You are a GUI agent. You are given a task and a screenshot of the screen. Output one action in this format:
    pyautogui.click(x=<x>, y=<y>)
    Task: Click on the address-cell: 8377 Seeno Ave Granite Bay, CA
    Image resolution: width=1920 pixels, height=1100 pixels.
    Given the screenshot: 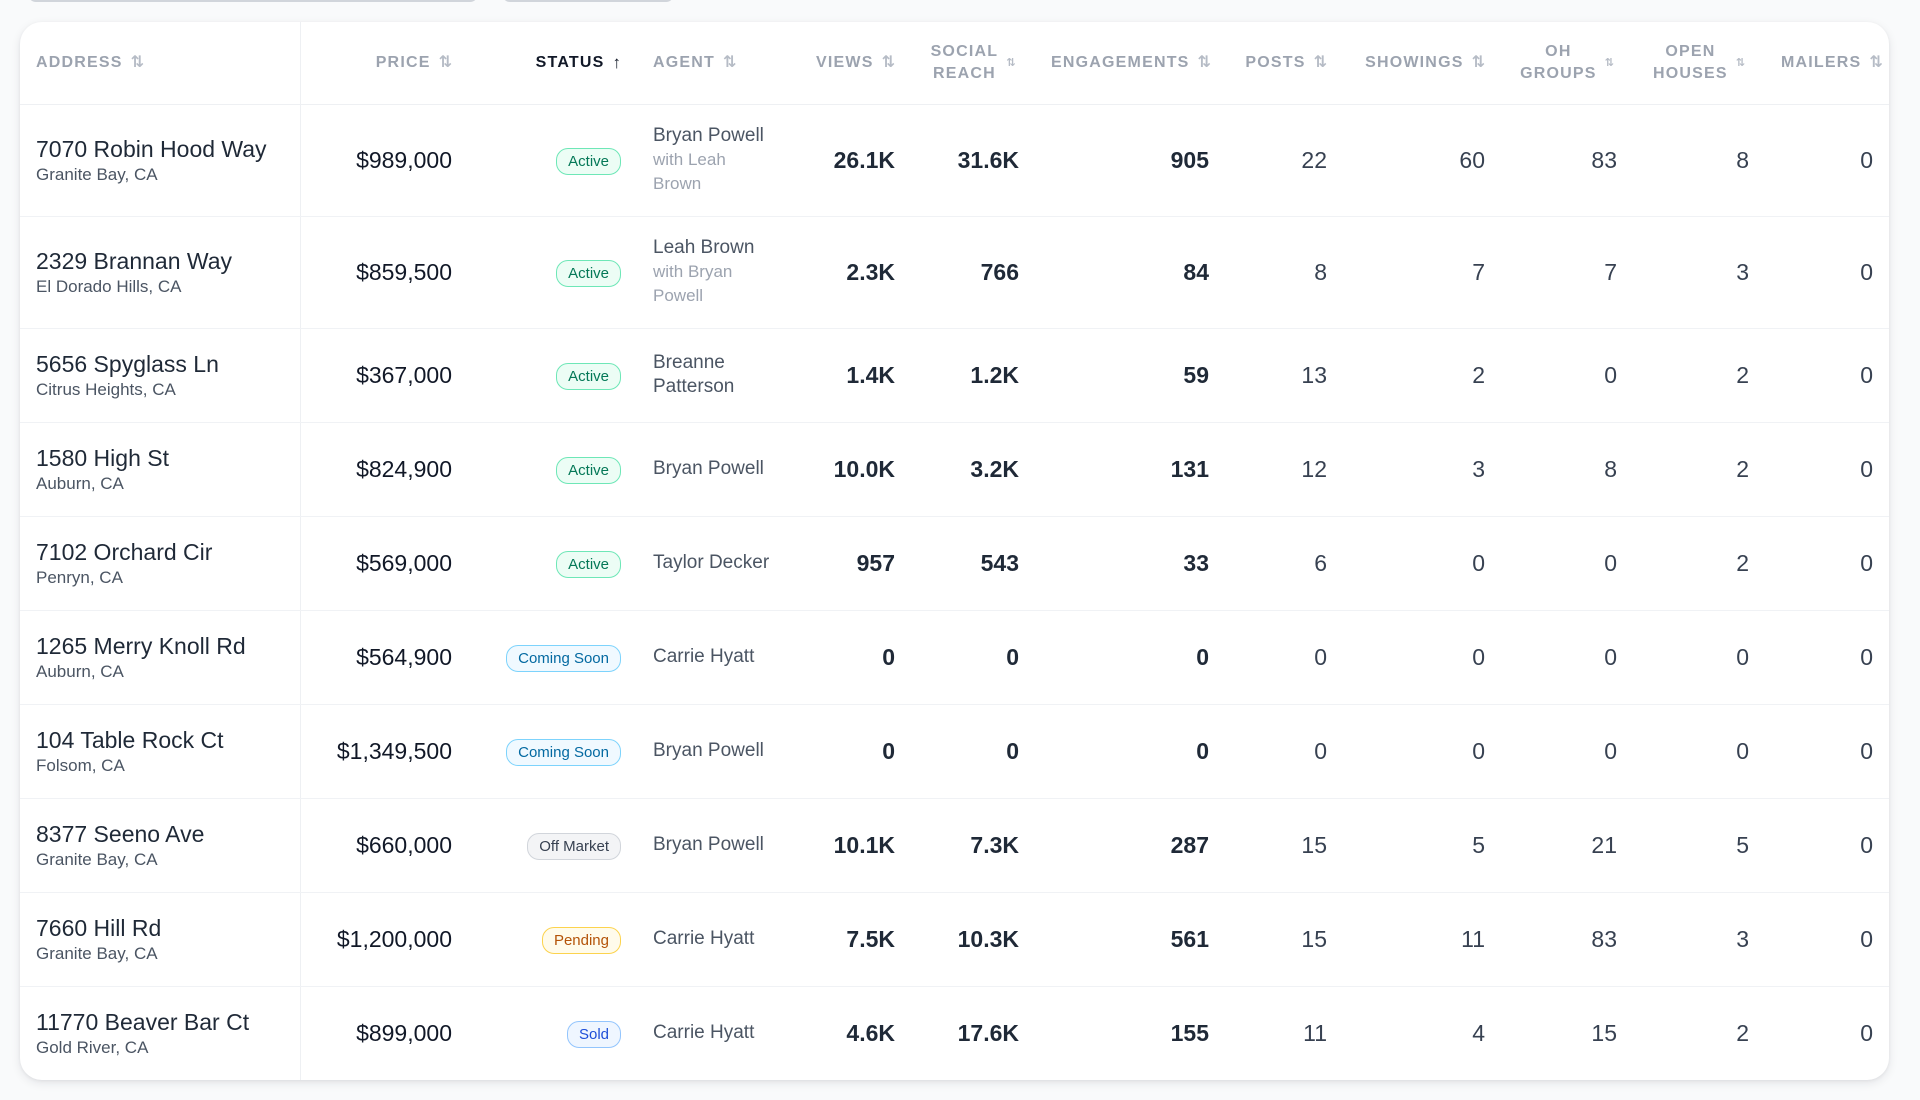 What is the action you would take?
    pyautogui.click(x=160, y=845)
    